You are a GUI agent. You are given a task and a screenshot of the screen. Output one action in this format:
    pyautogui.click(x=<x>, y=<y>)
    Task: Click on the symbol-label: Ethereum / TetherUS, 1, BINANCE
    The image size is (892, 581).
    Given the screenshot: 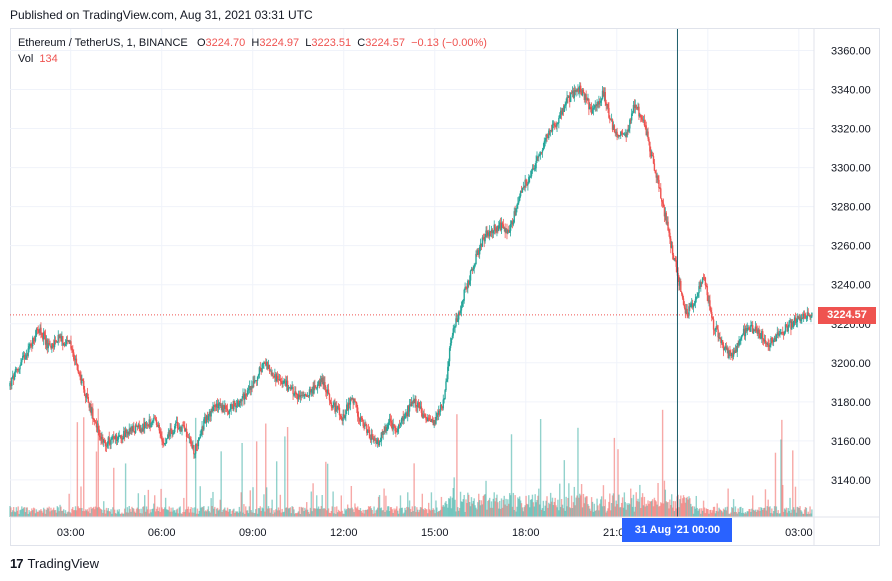 What is the action you would take?
    pyautogui.click(x=103, y=43)
    